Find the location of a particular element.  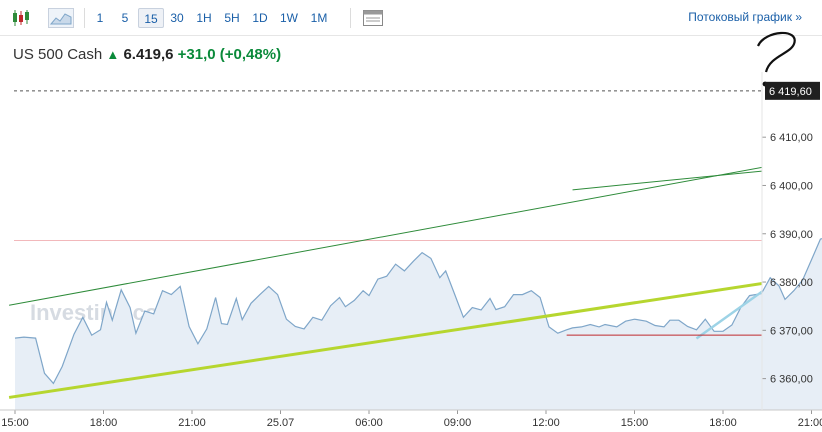

timeframe-1: 1 is located at coordinates (100, 18).